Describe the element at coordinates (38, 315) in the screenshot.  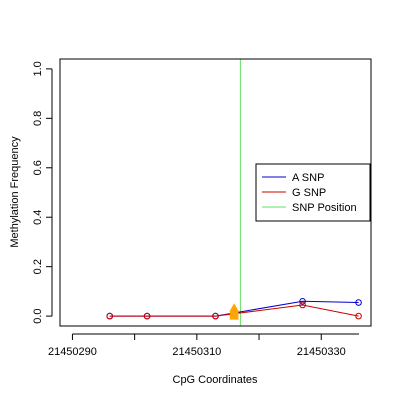
I see `y-tick-label: 0.0` at that location.